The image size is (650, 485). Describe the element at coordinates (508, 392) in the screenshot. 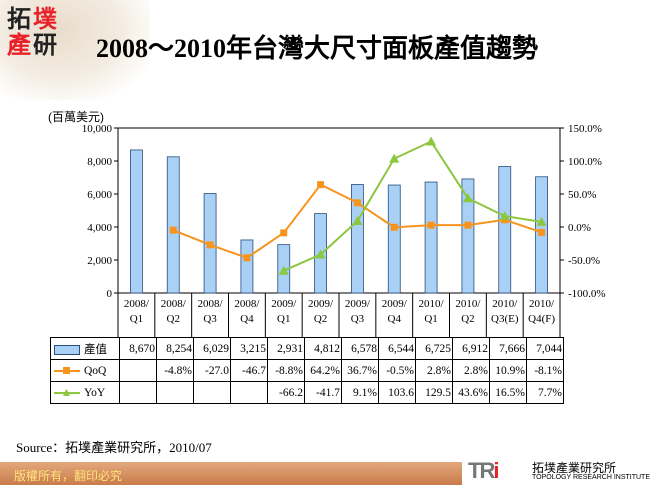

I see `table-cell: 16.5%` at that location.